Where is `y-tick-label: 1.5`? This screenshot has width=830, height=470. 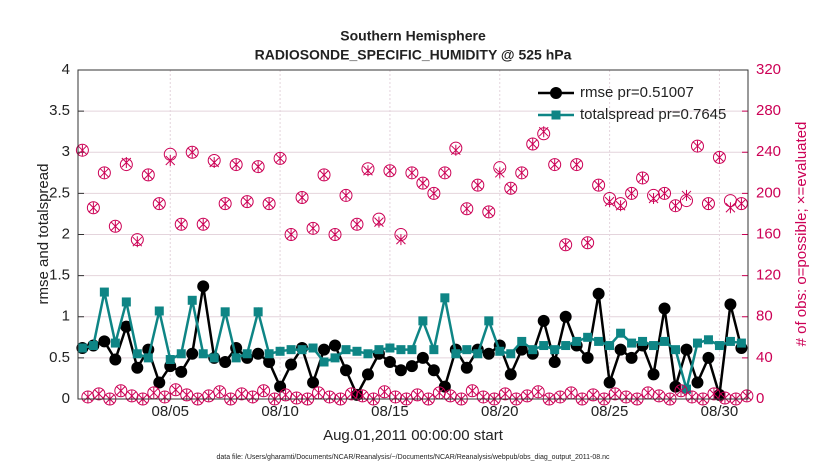 y-tick-label: 1.5 is located at coordinates (59, 275).